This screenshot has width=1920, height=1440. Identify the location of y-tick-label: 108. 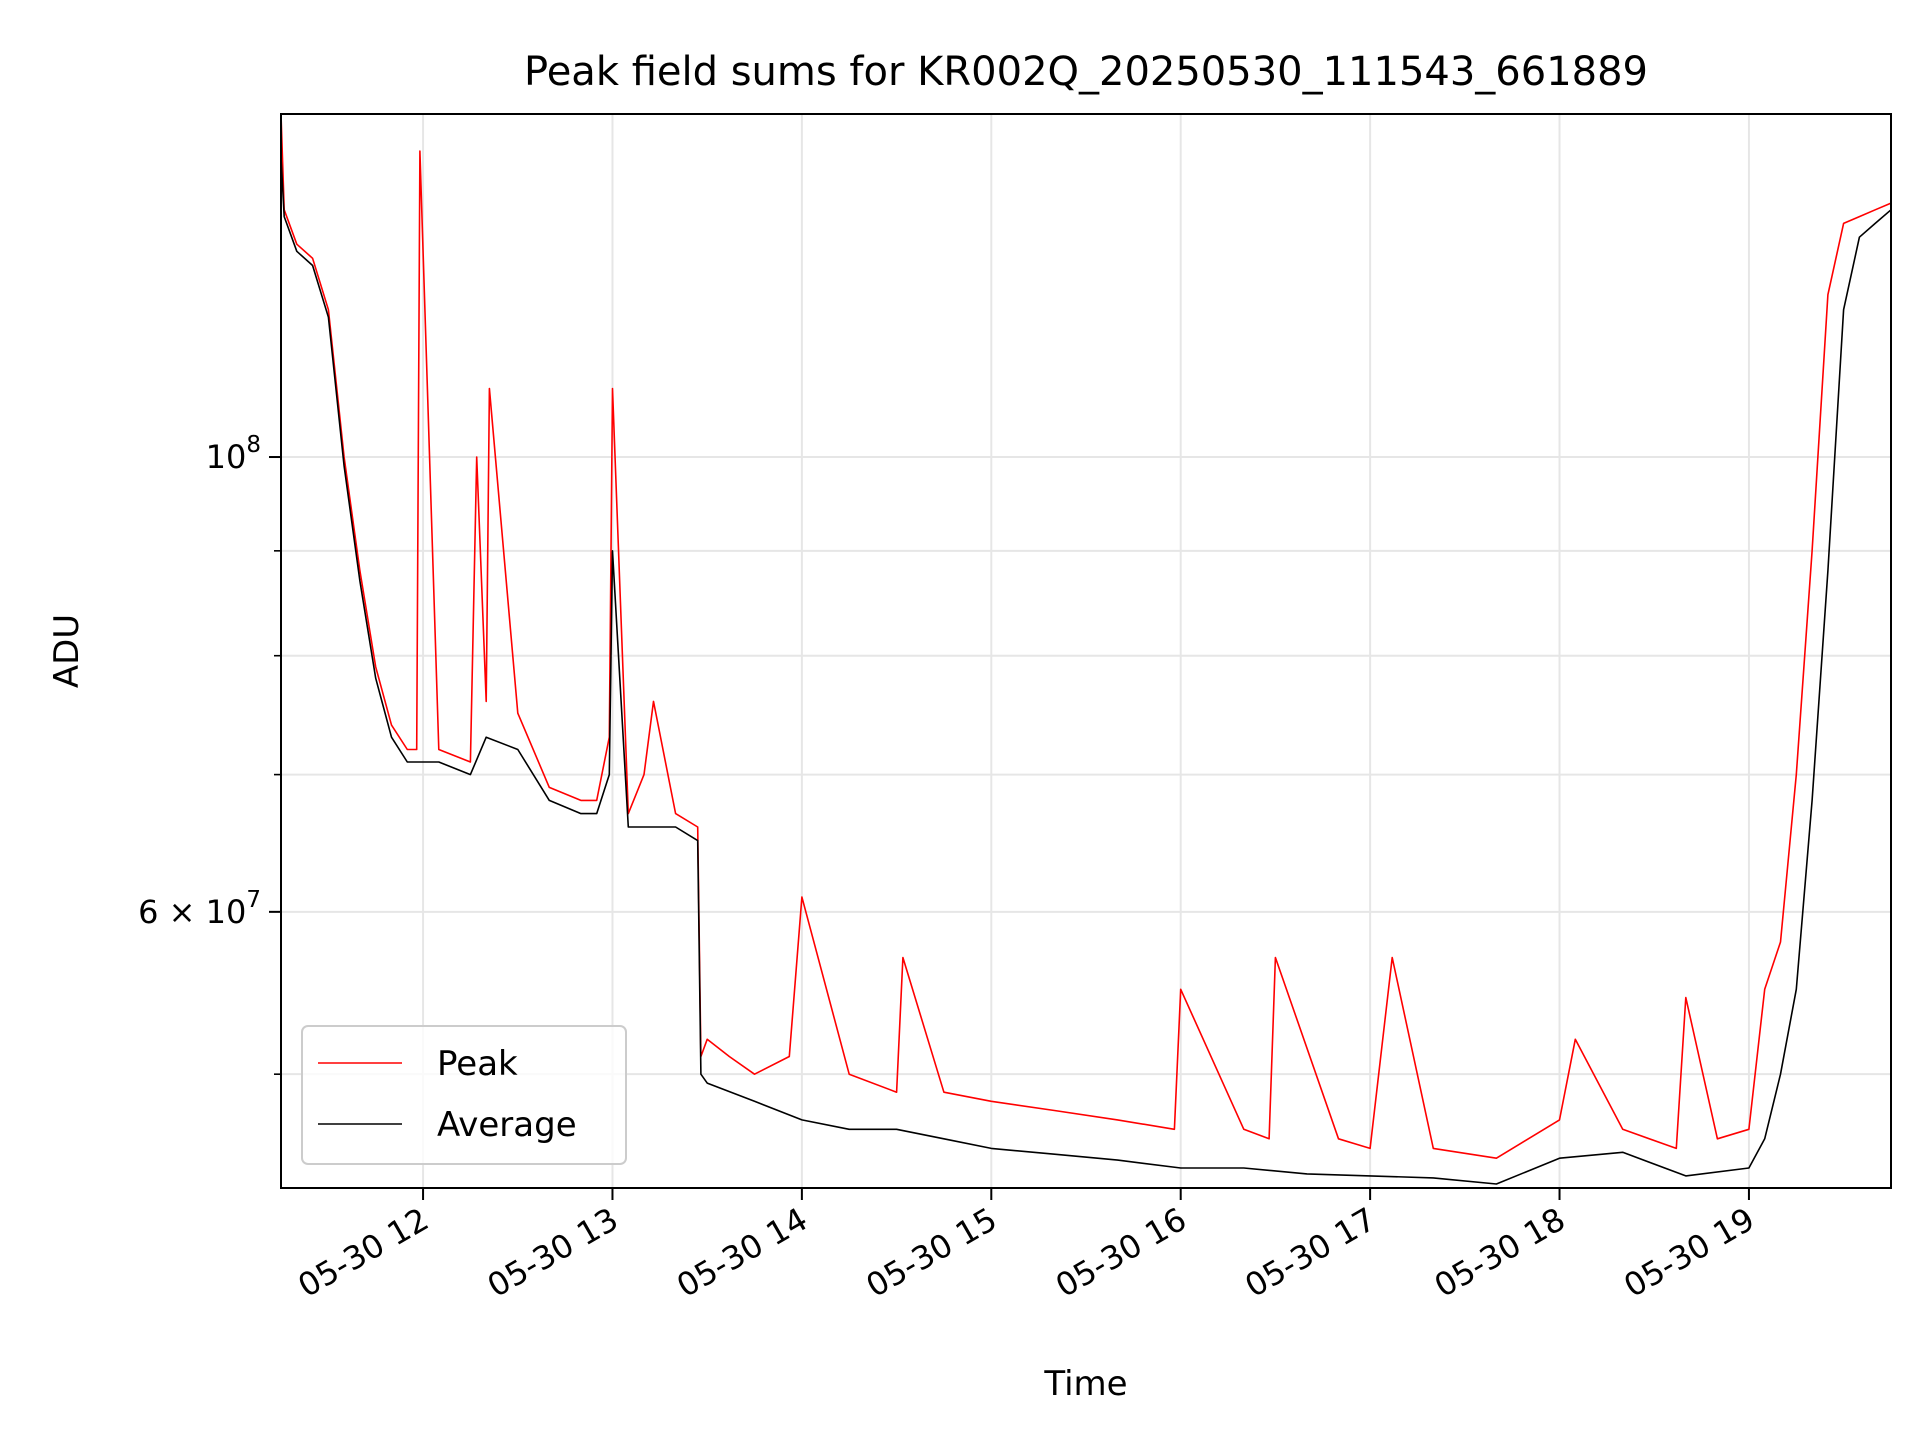
(233, 454).